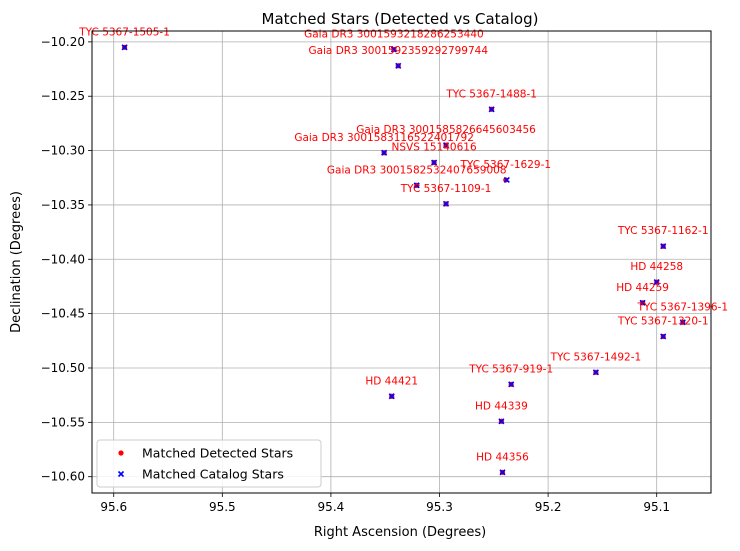 The width and height of the screenshot is (740, 551). Describe the element at coordinates (596, 357) in the screenshot. I see `star-annotation: TYC 5367-1492-1` at that location.